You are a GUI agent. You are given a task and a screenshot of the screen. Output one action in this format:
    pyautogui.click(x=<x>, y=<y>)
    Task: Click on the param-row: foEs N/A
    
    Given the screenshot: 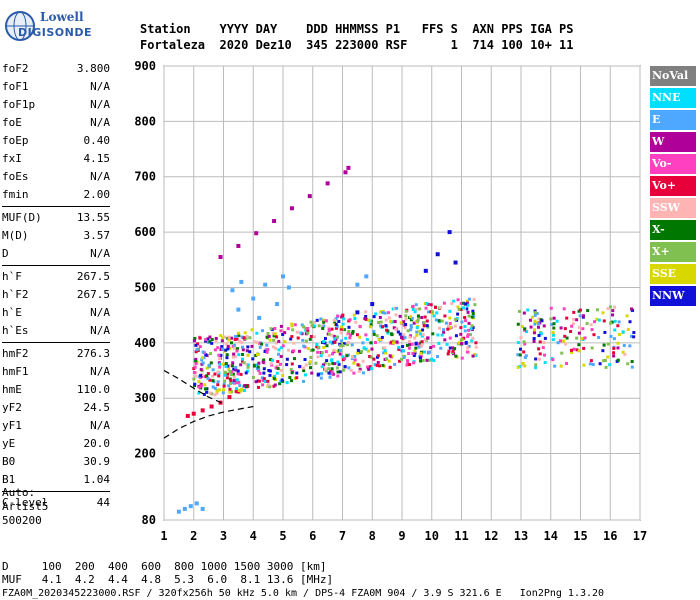 What is the action you would take?
    pyautogui.click(x=56, y=177)
    